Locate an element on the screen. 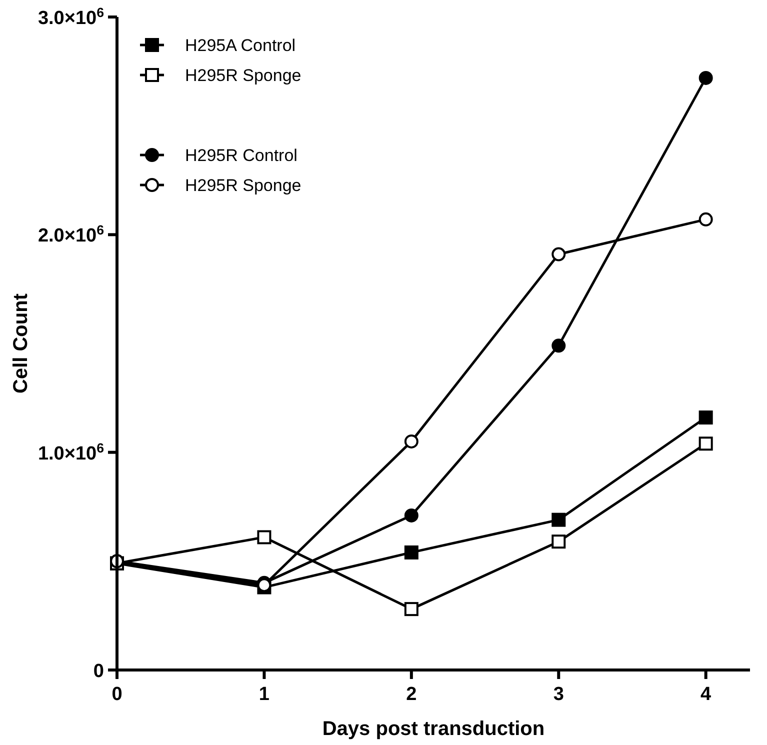 The image size is (767, 745). y-axis-title: Cell Count is located at coordinates (21, 343).